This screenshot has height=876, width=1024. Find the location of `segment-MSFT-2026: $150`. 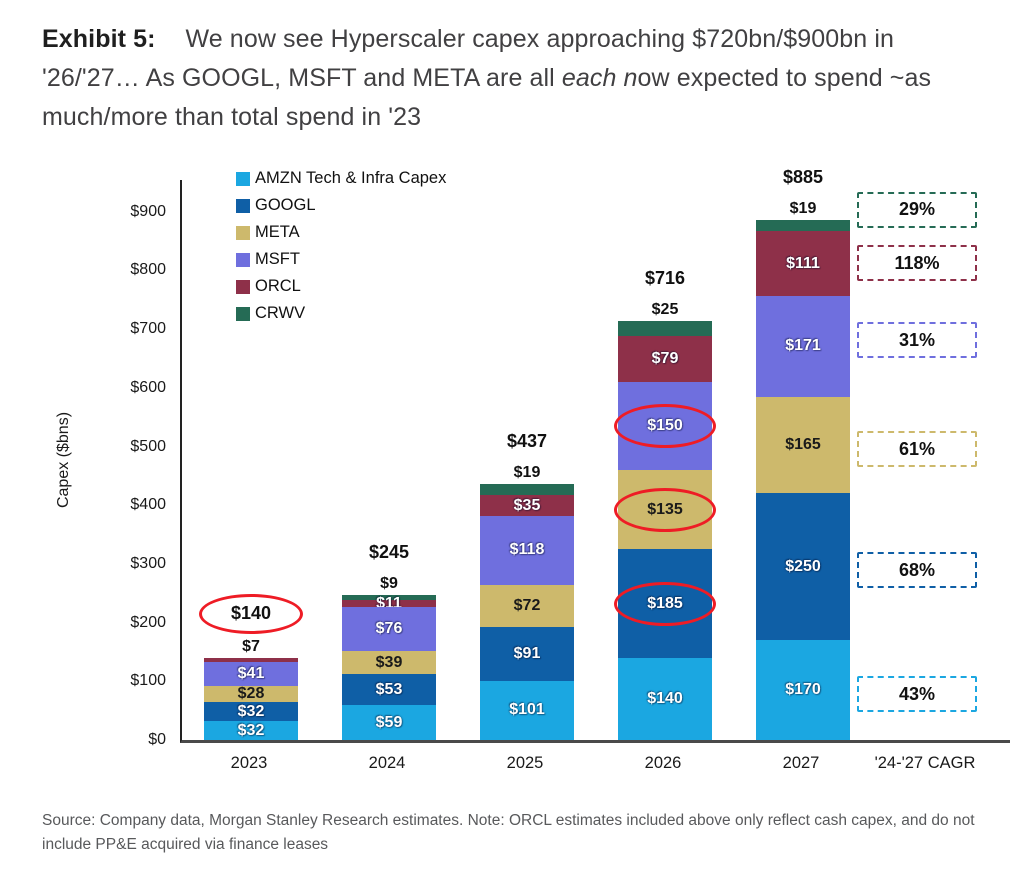

segment-MSFT-2026: $150 is located at coordinates (665, 425).